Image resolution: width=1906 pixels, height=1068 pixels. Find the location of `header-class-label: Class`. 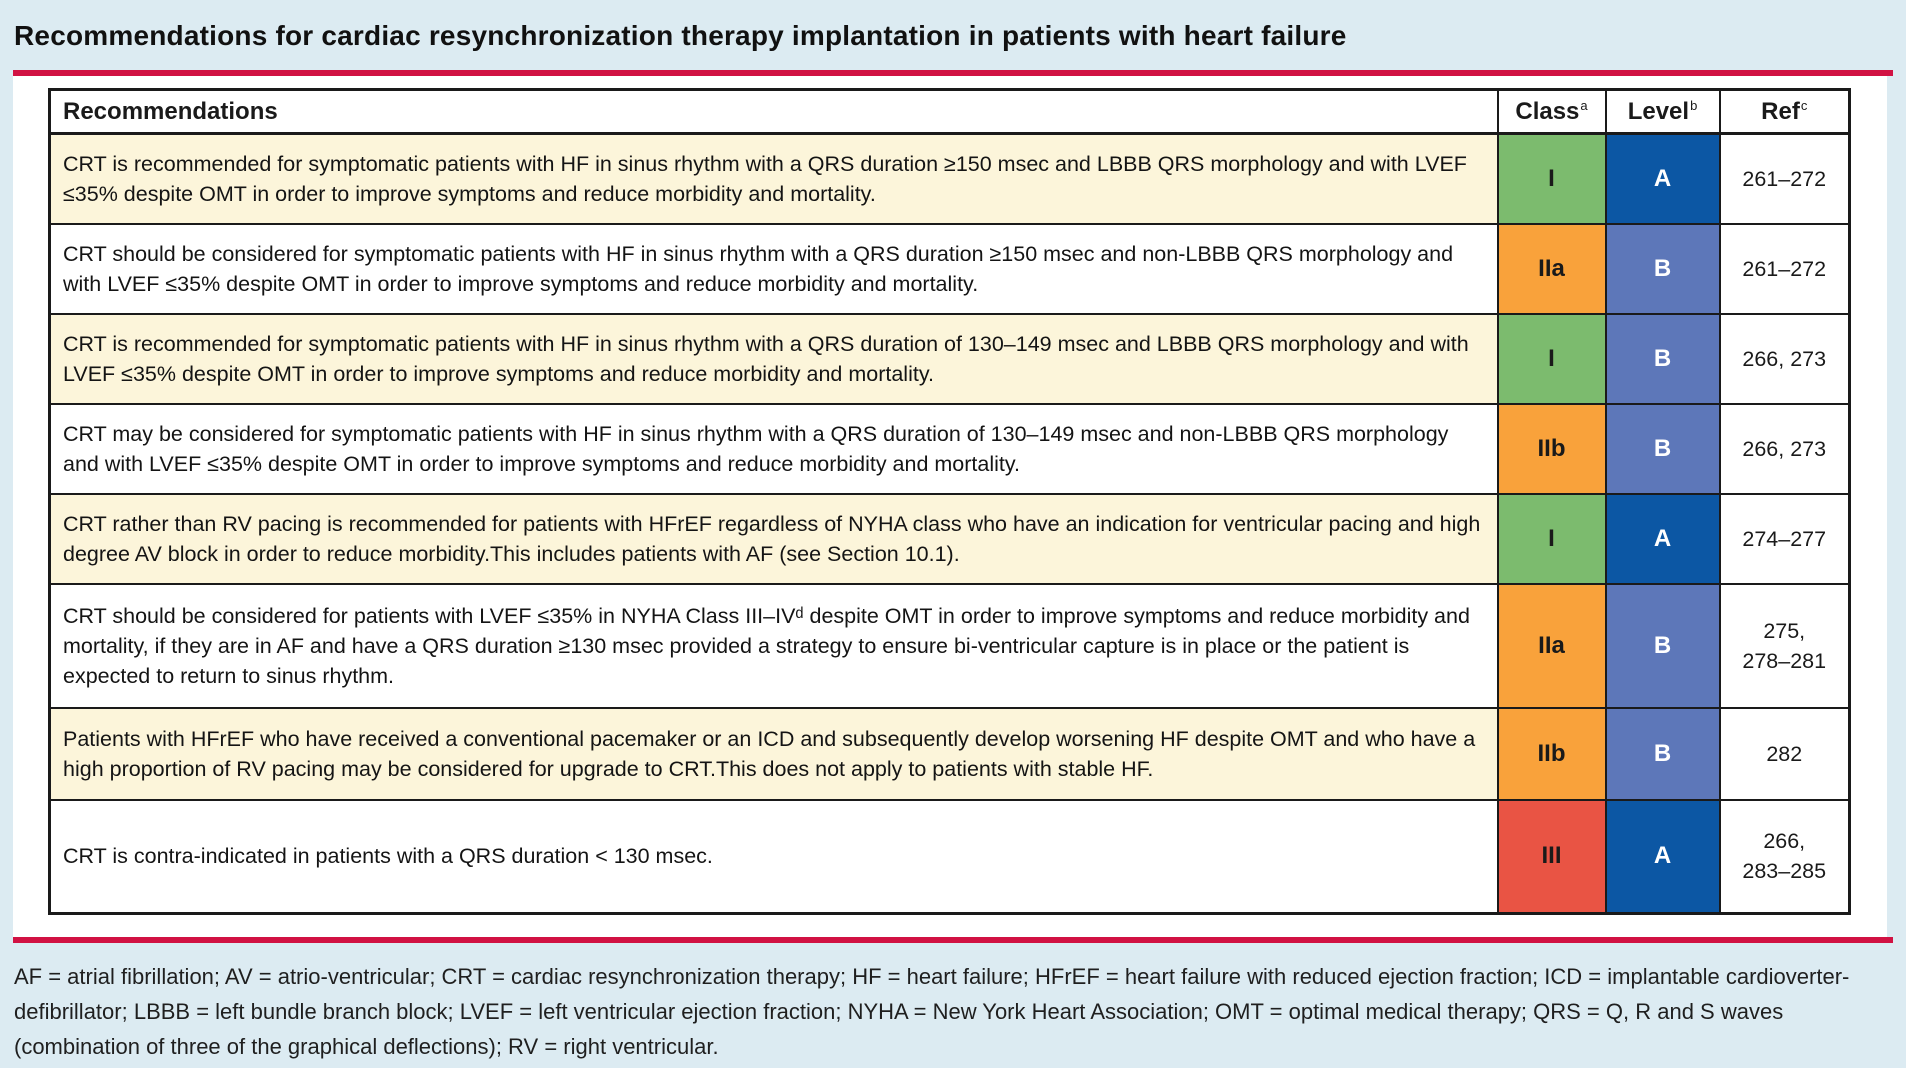

header-class-label: Class is located at coordinates (1547, 111).